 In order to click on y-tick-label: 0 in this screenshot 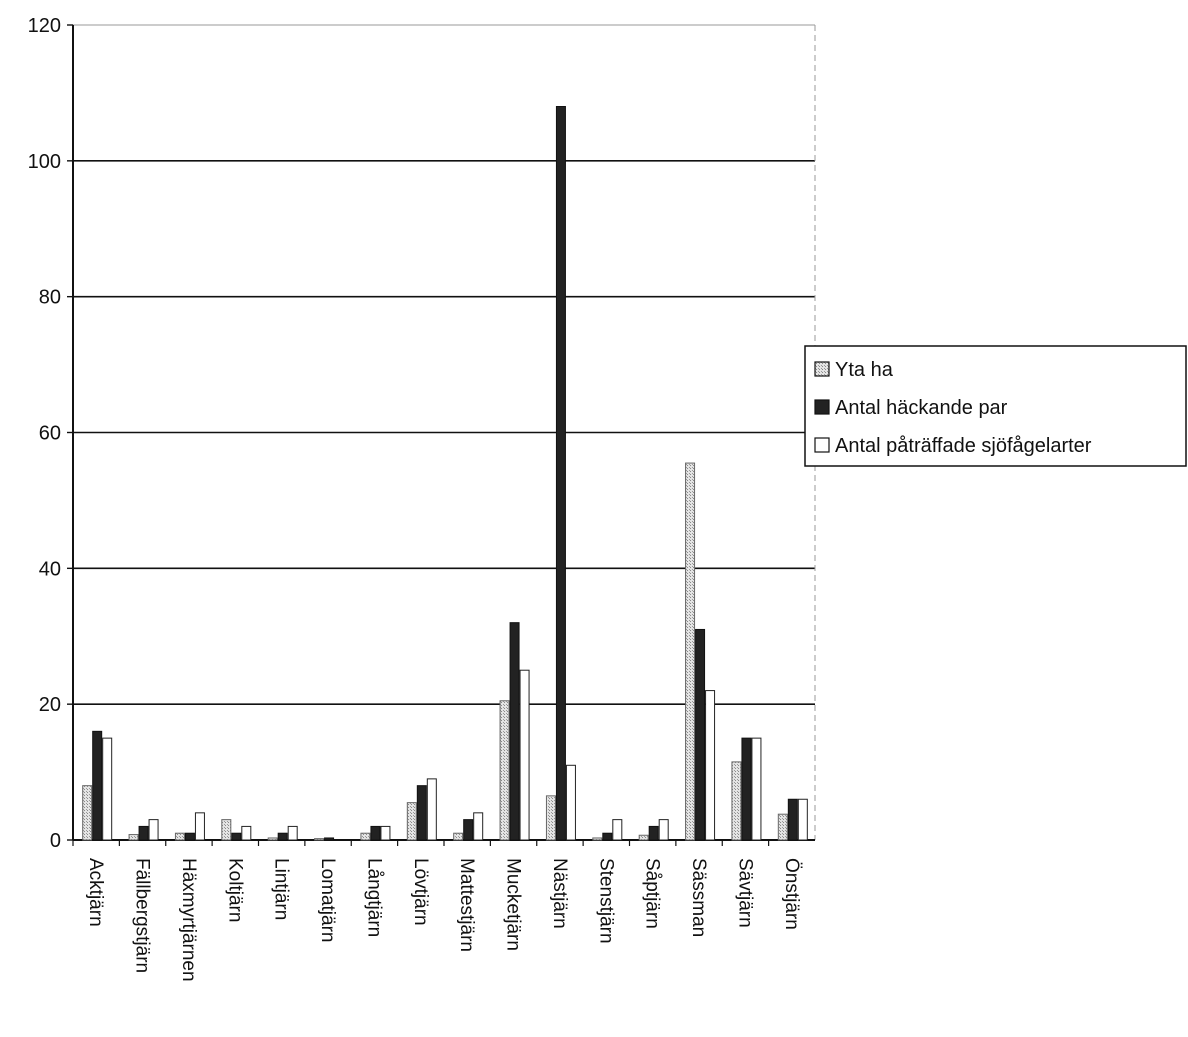, I will do `click(55, 841)`.